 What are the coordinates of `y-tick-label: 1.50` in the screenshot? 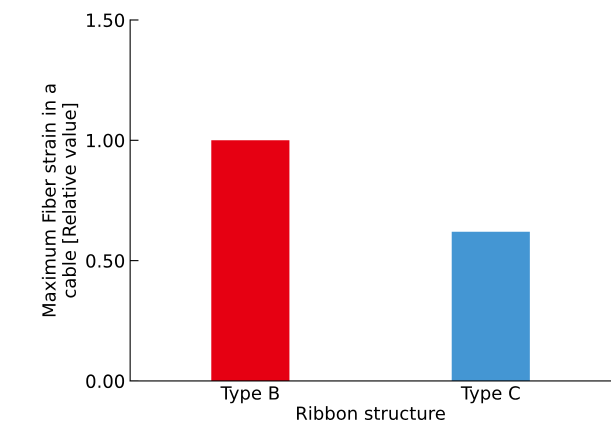 It's located at (105, 20).